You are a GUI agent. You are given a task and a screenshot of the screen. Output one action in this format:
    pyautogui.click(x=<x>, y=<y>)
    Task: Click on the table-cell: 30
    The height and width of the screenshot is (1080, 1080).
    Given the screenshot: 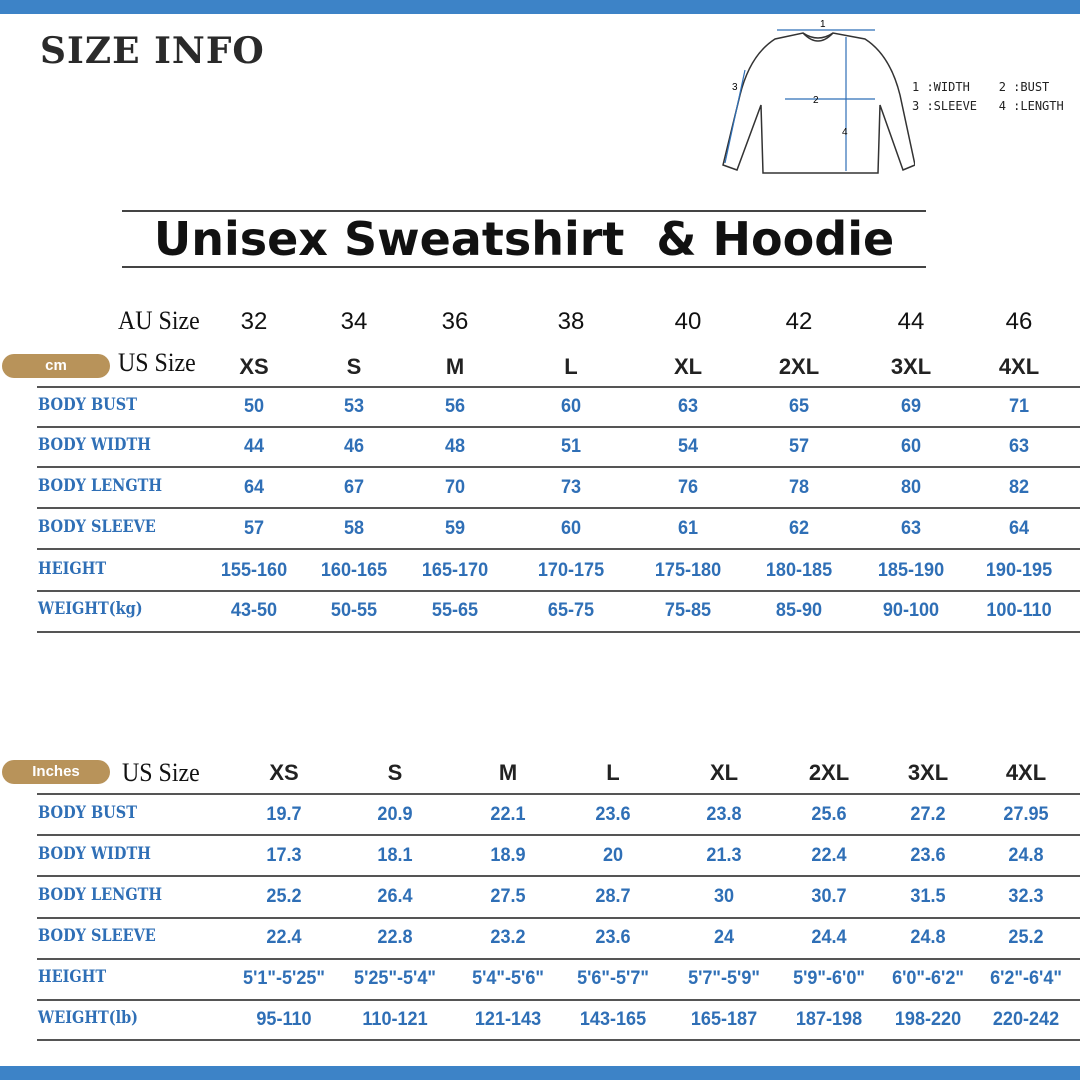 What is the action you would take?
    pyautogui.click(x=724, y=896)
    